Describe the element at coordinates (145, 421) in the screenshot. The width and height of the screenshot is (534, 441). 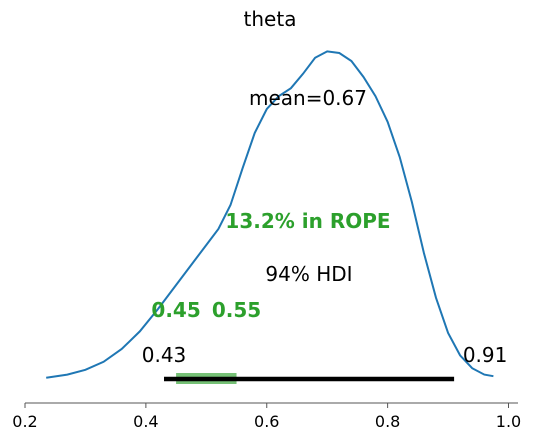
I see `x-tick-label: 0.4` at that location.